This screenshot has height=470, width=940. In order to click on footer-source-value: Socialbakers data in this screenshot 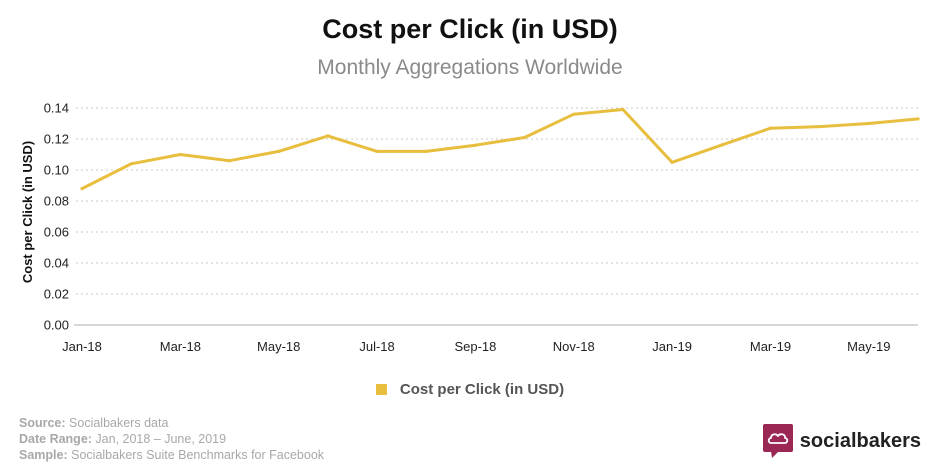, I will do `click(119, 423)`.